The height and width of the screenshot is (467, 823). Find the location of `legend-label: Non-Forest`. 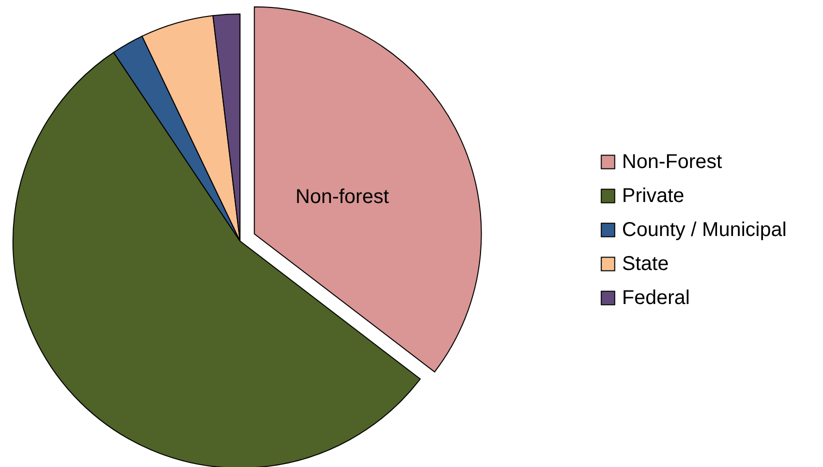

legend-label: Non-Forest is located at coordinates (672, 162).